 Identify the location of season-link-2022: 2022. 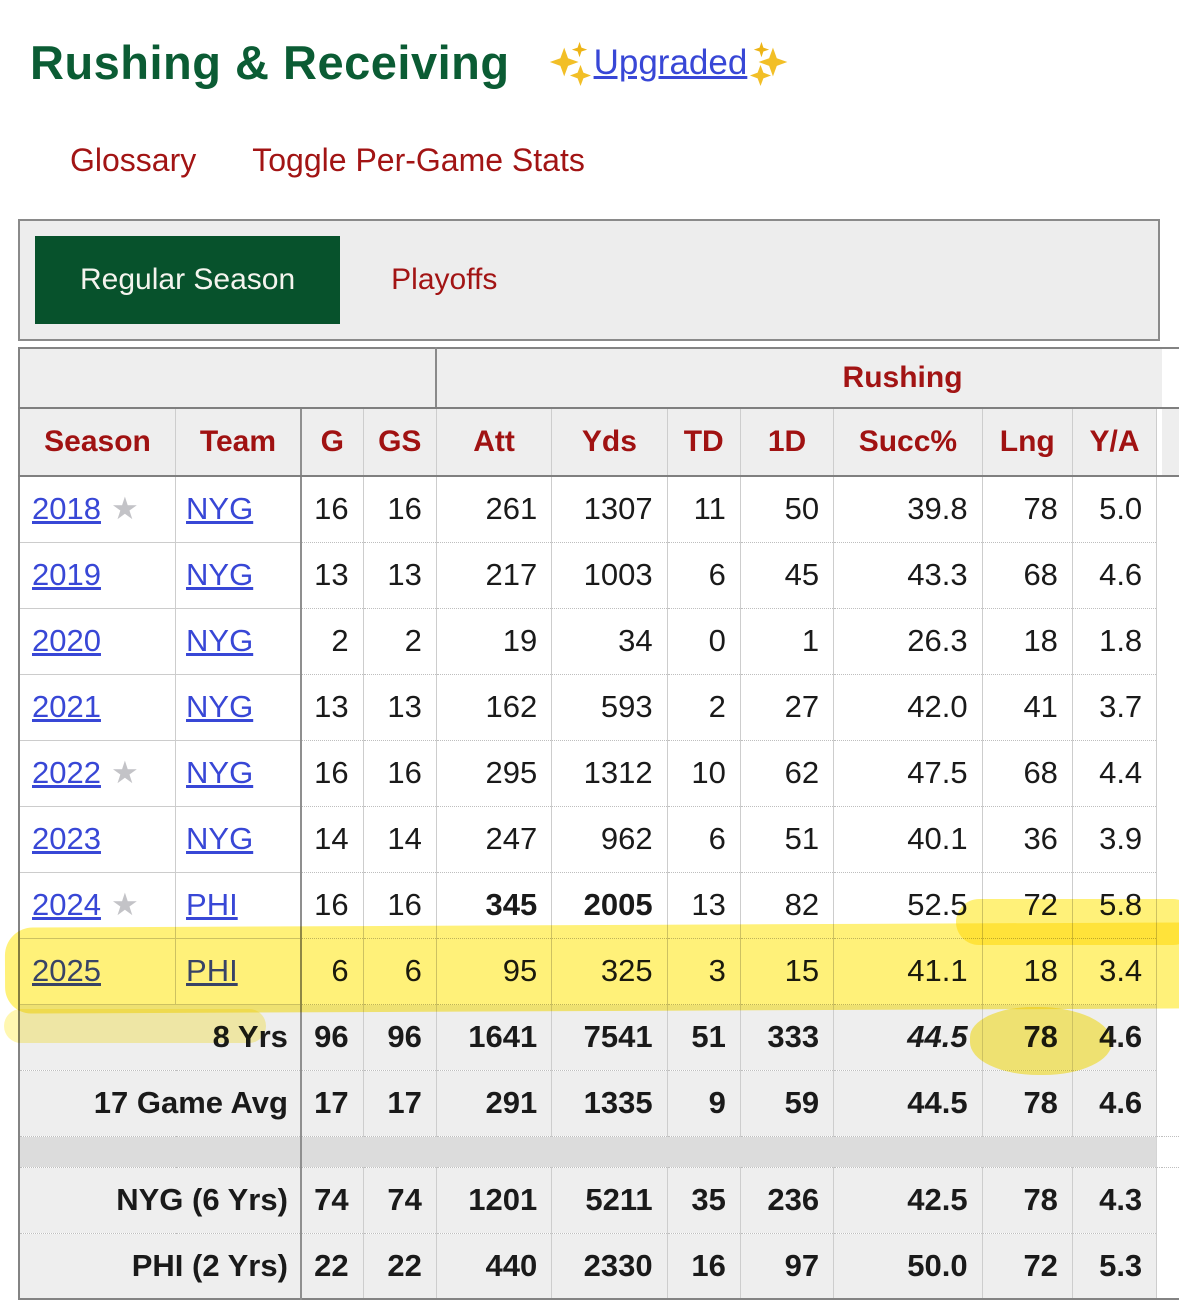
(66, 773).